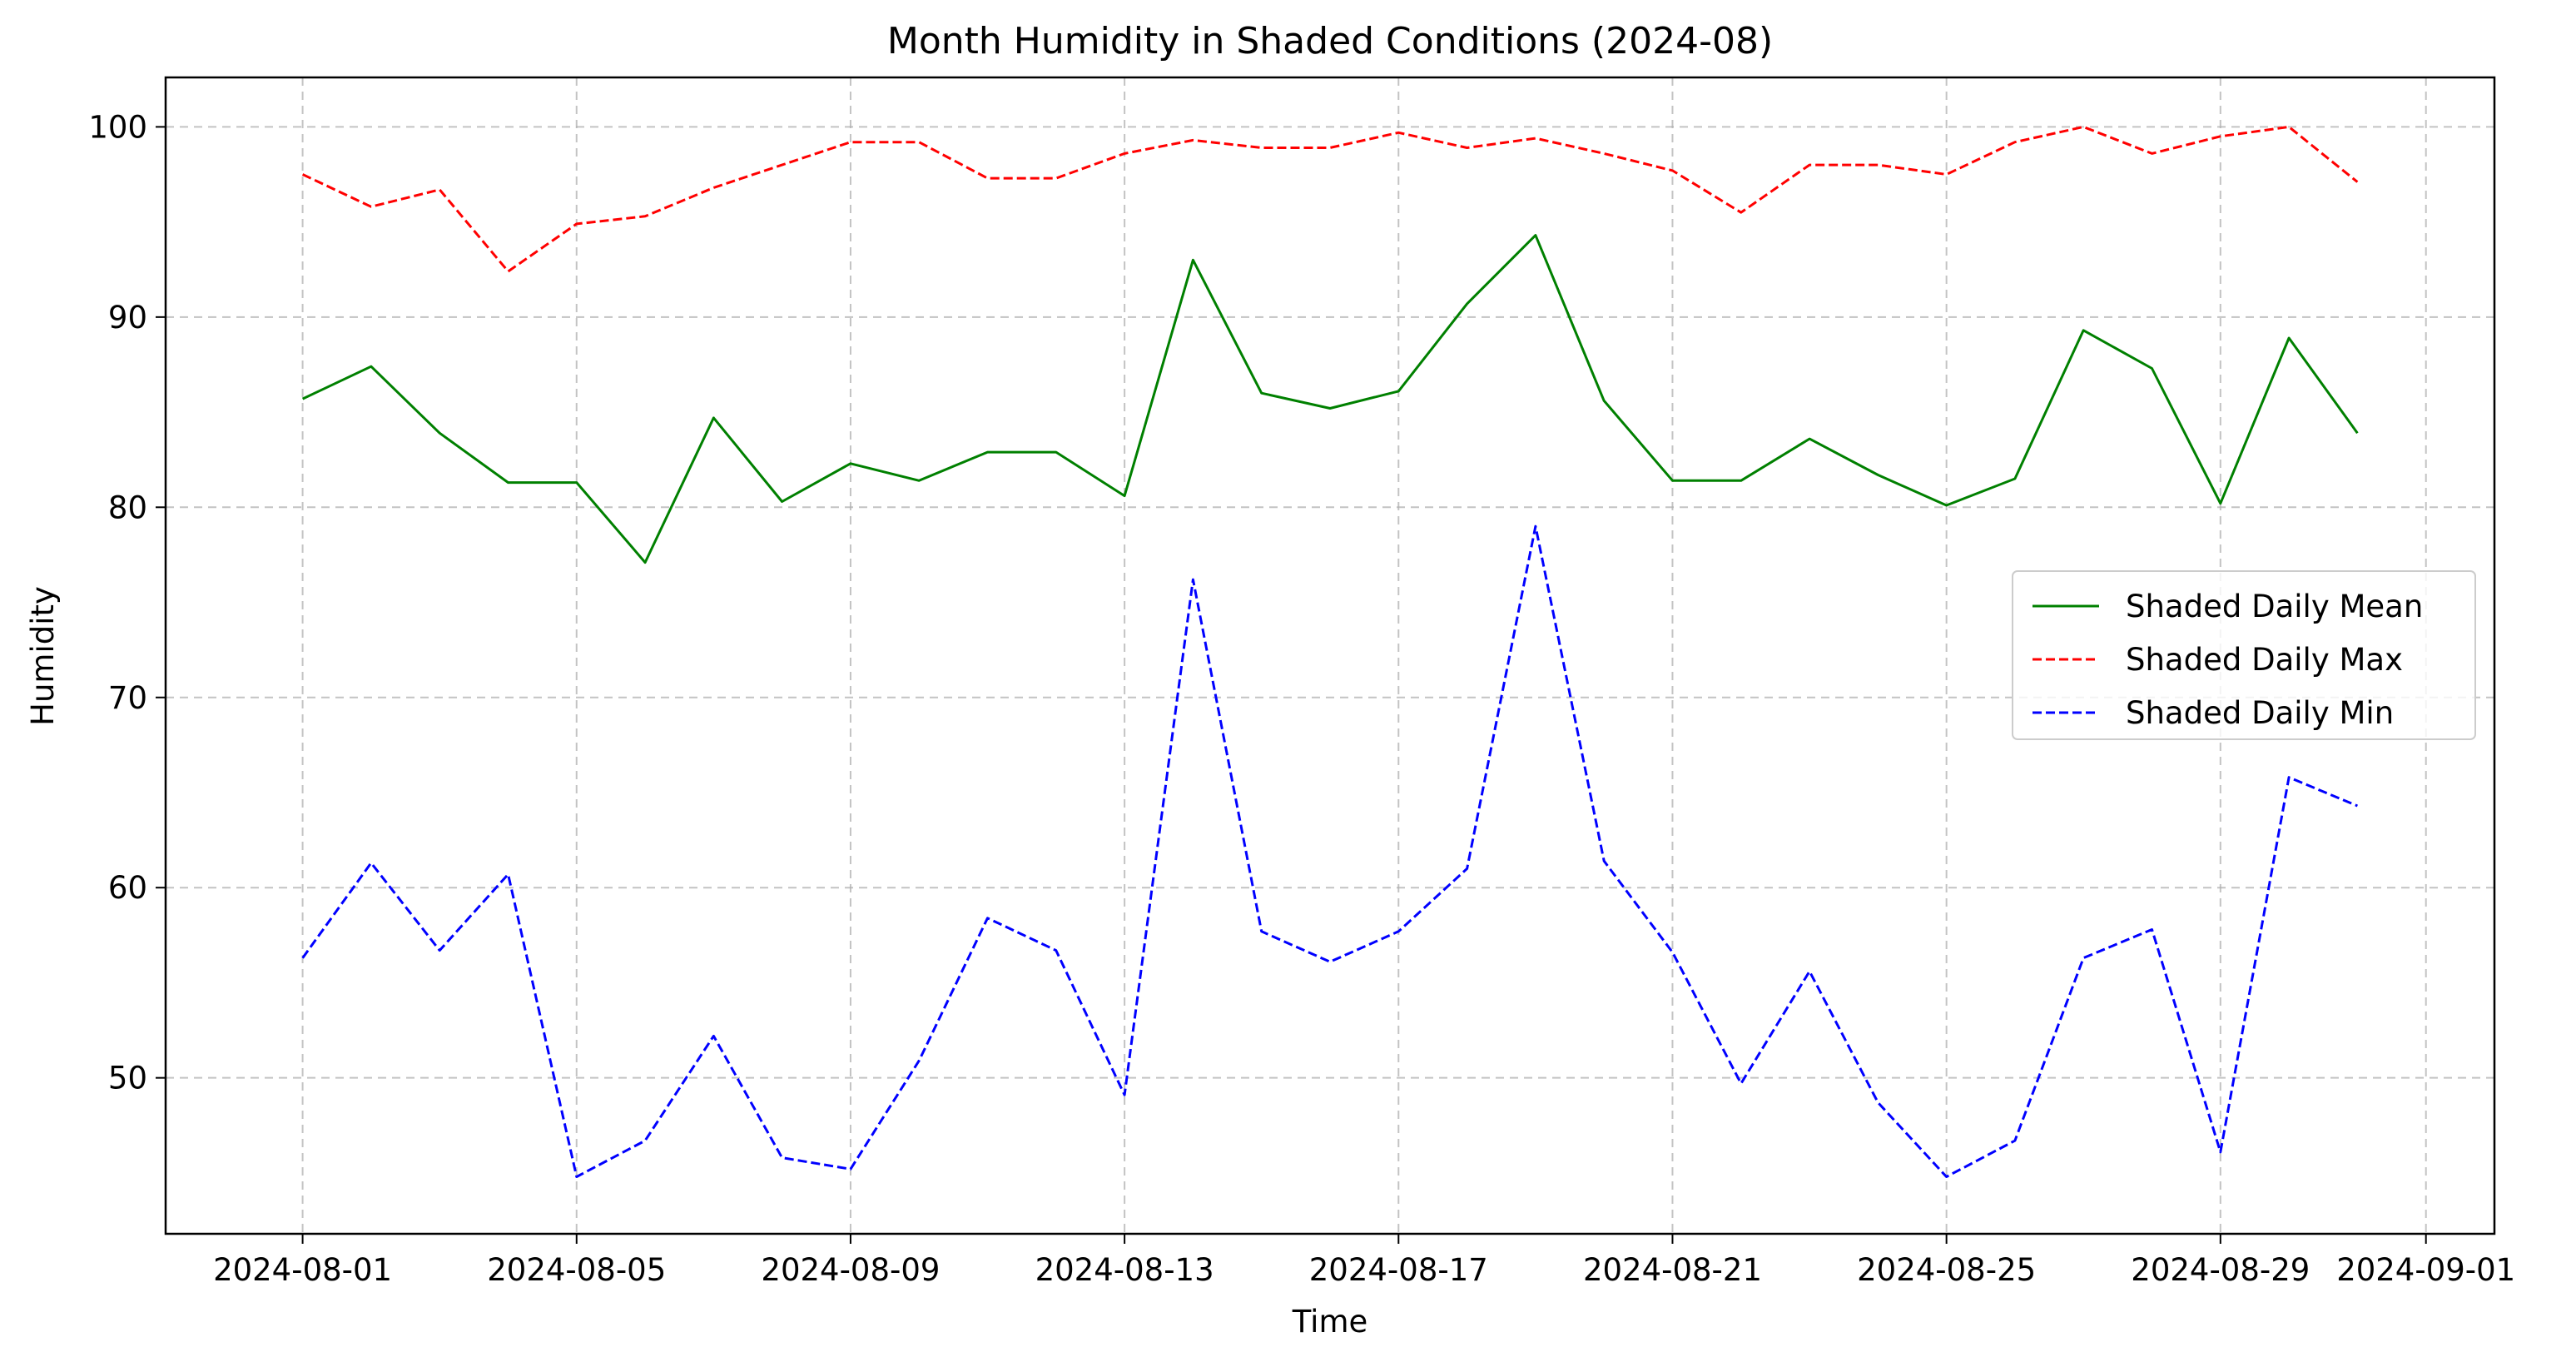  I want to click on legend-label: Shaded Daily Max, so click(2264, 660).